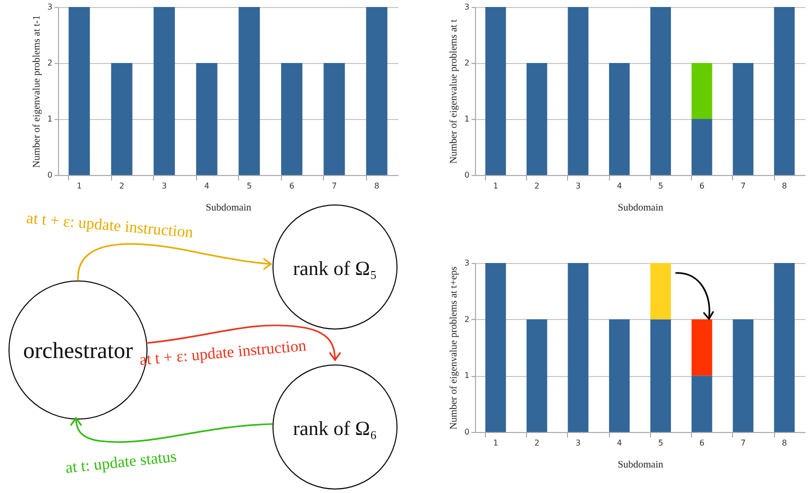 This screenshot has height=493, width=808. I want to click on text: orchestrator, so click(78, 350).